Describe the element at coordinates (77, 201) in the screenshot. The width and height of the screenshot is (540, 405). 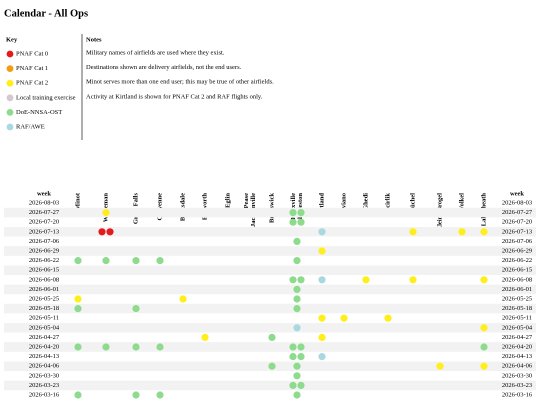
I see `column-header: Minot` at that location.